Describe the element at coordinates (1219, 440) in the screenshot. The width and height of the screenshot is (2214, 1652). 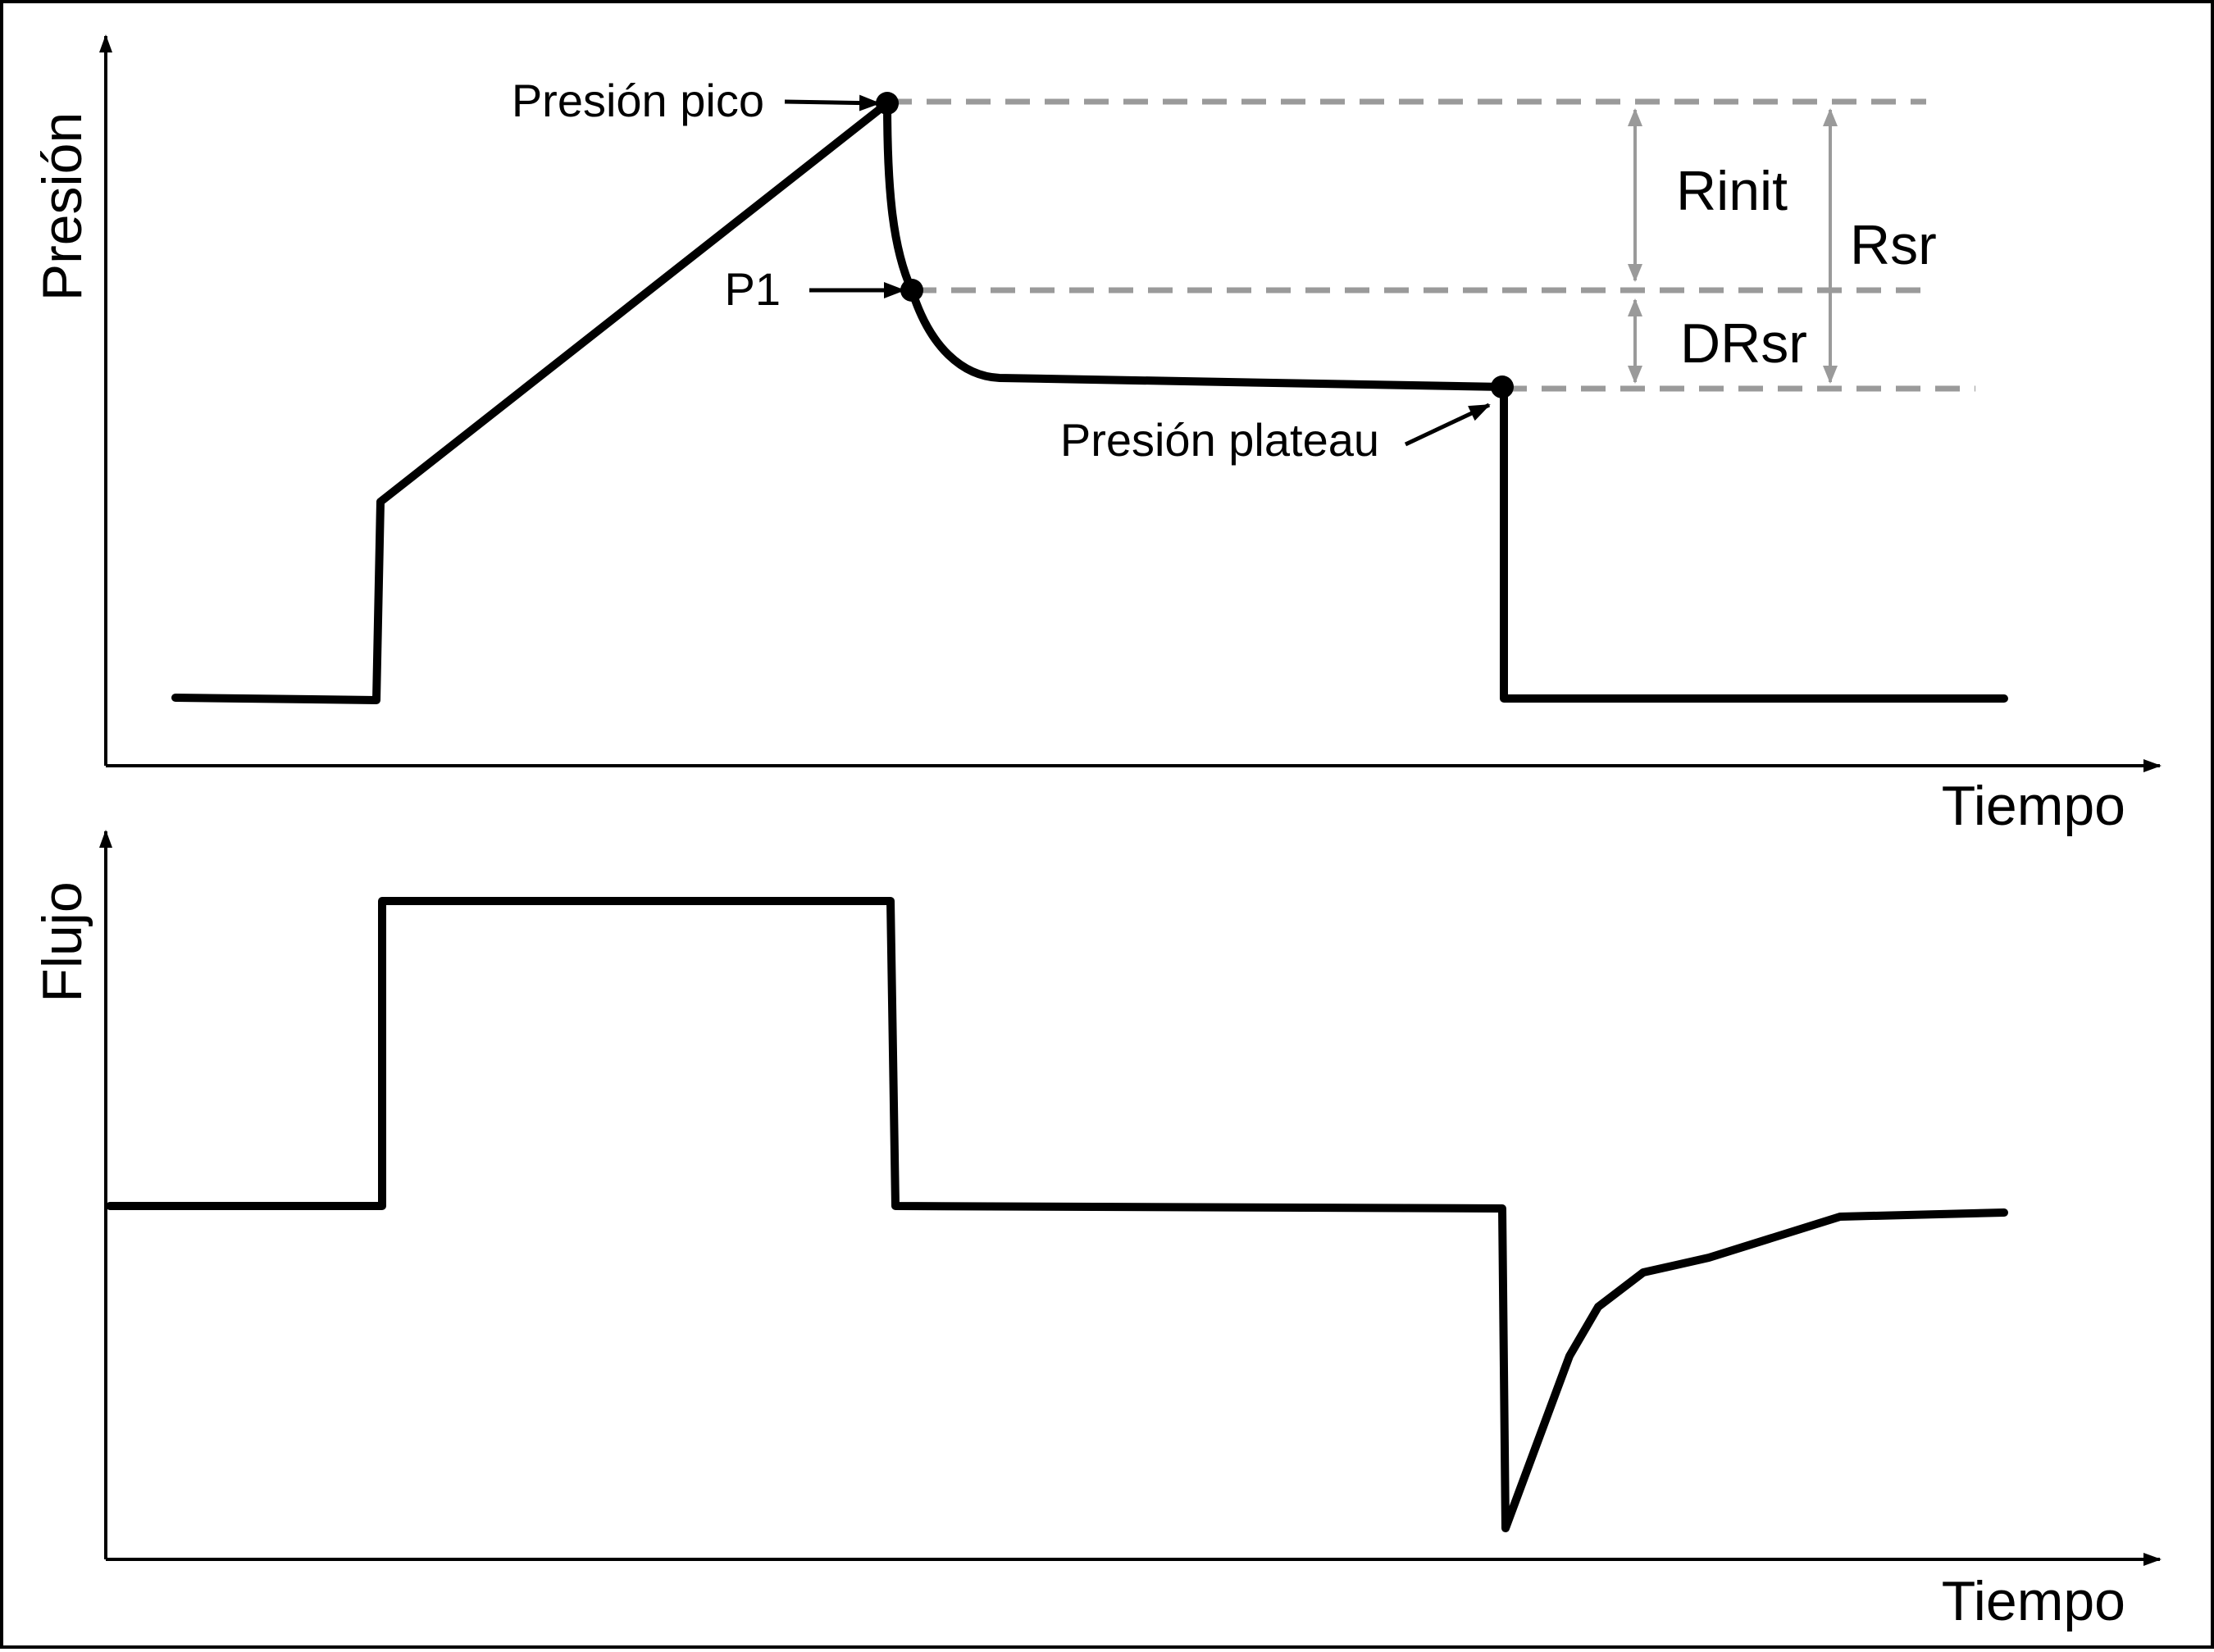
I see `plateau-pressure-label: Presión plateau` at that location.